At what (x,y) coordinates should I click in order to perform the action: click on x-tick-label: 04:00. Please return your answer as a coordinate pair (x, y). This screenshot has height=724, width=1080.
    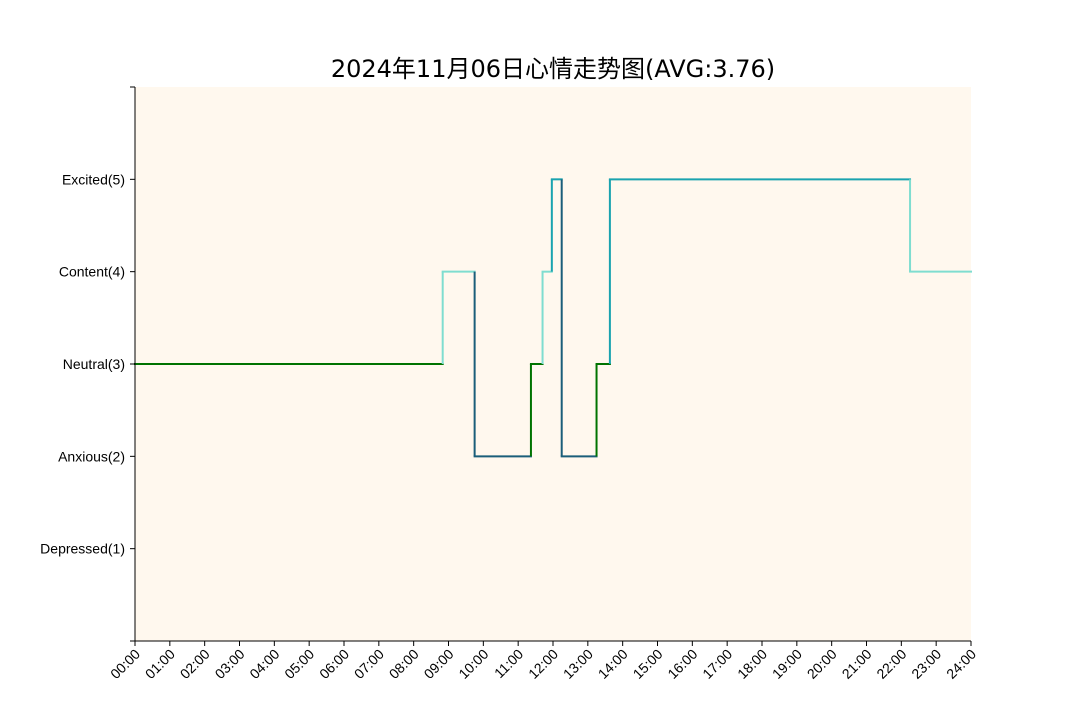
    Looking at the image, I should click on (264, 664).